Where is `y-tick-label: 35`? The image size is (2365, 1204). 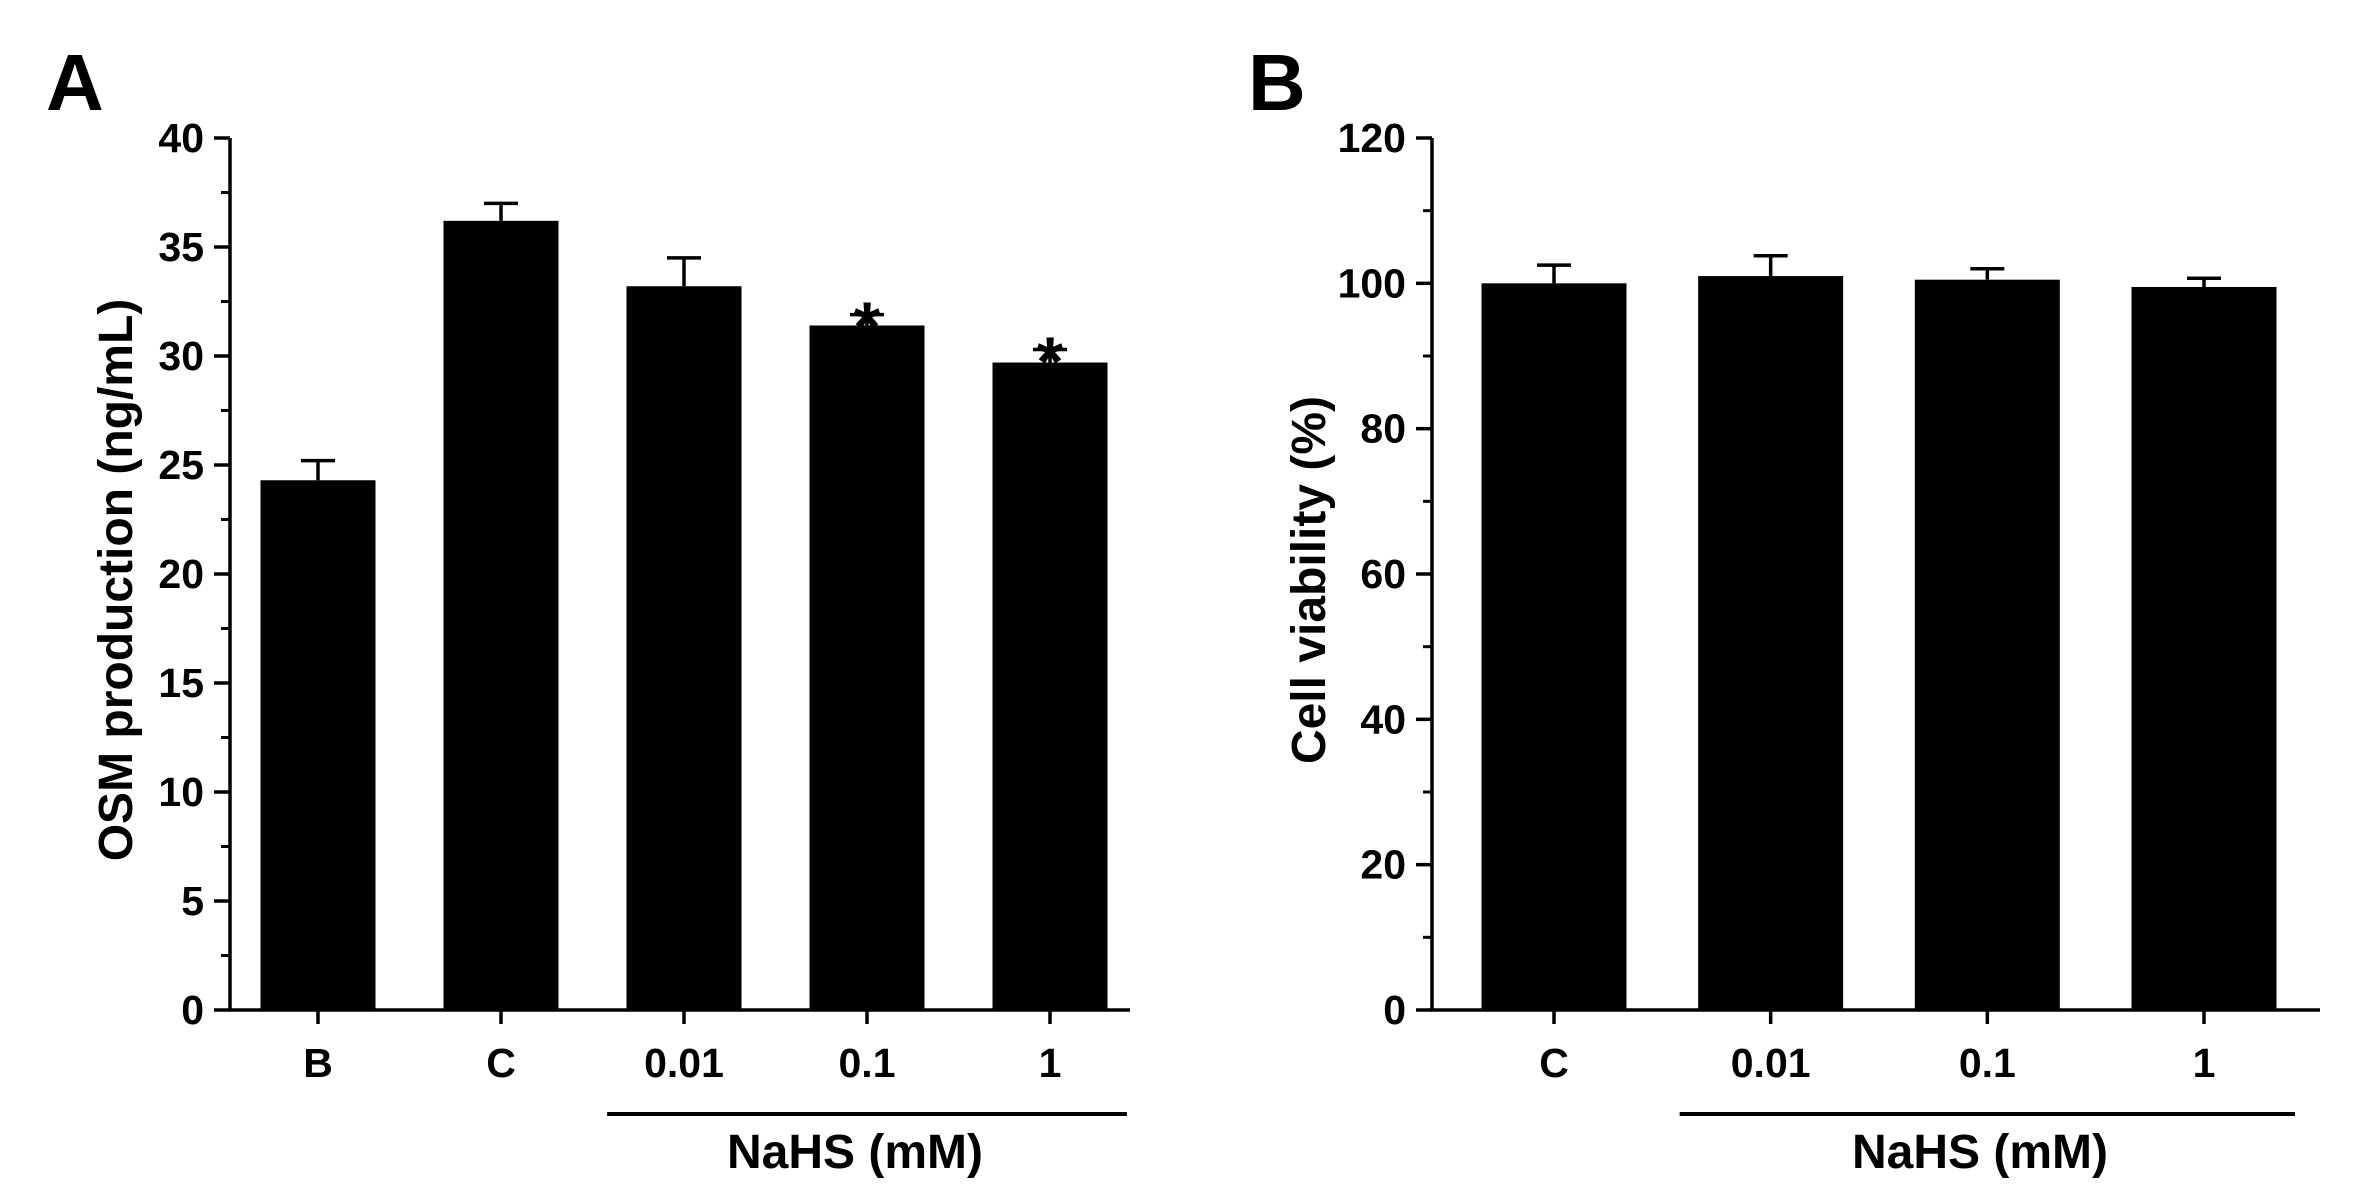
y-tick-label: 35 is located at coordinates (181, 247).